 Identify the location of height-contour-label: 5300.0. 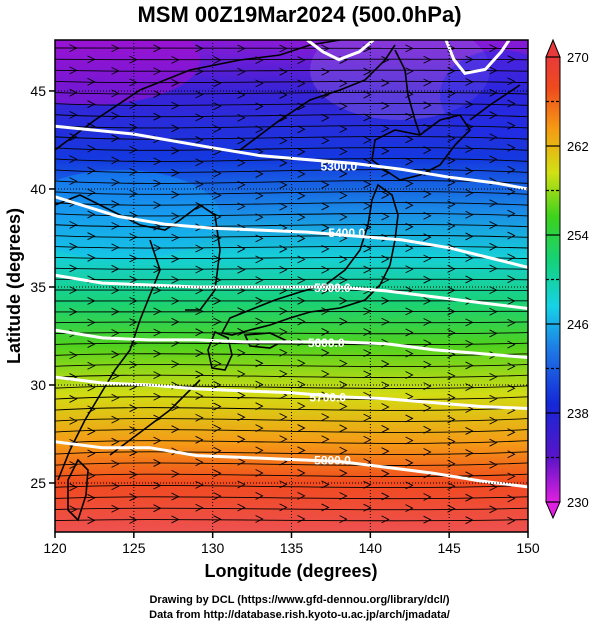
(338, 166).